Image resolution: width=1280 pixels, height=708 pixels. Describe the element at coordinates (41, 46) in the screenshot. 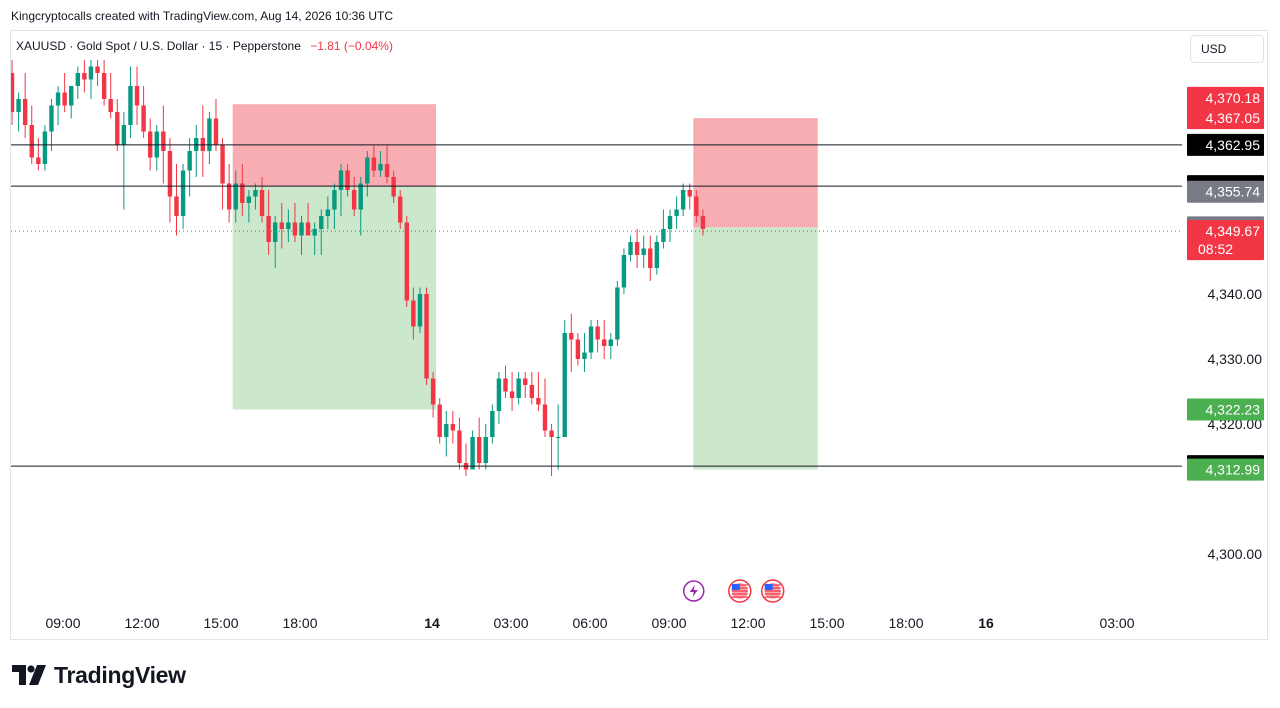

I see `symbol-ticker: XAUUSD` at that location.